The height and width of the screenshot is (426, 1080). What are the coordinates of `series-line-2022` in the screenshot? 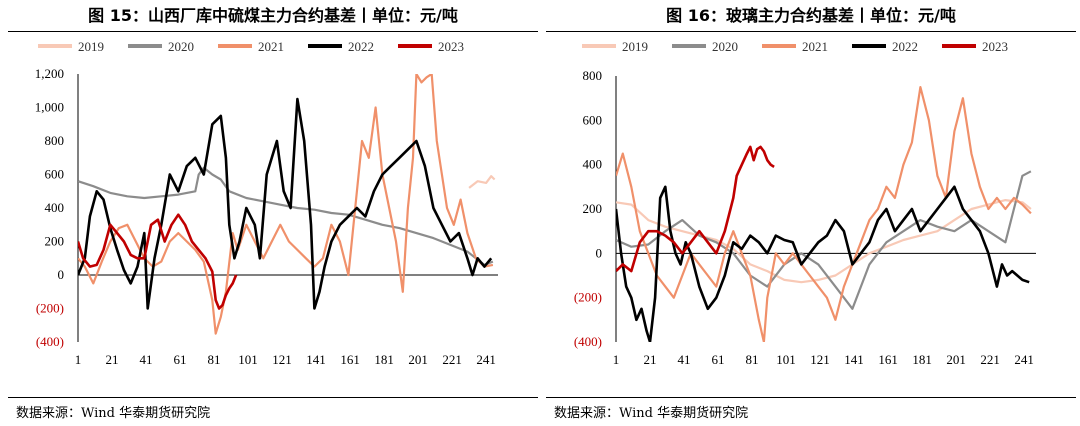 It's located at (823, 263).